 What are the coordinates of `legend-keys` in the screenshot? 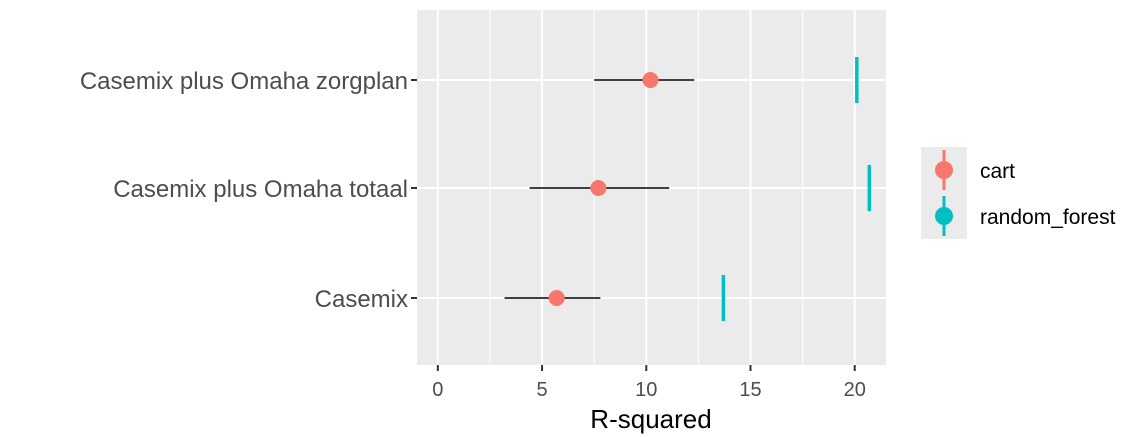 It's located at (944, 193).